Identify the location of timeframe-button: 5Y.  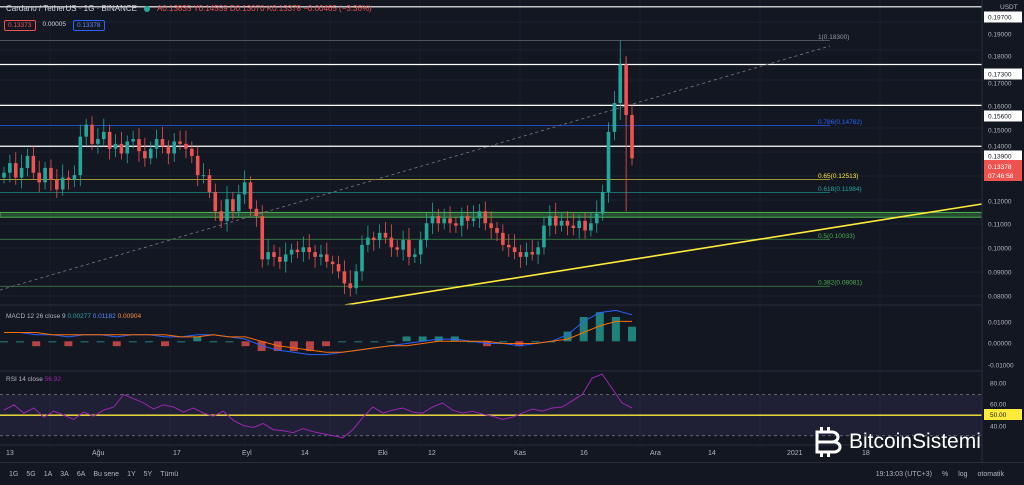
(148, 474).